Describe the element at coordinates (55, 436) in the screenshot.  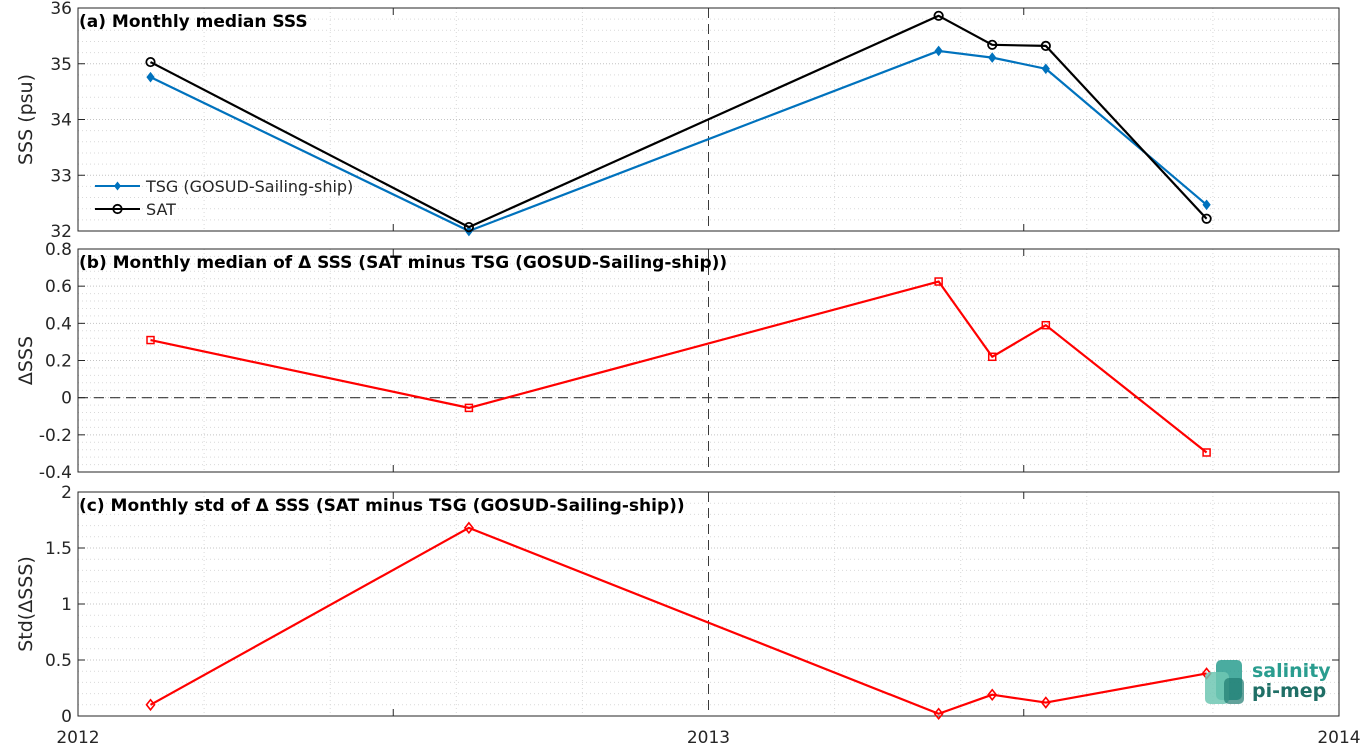
I see `y-tick-label: -0.2` at that location.